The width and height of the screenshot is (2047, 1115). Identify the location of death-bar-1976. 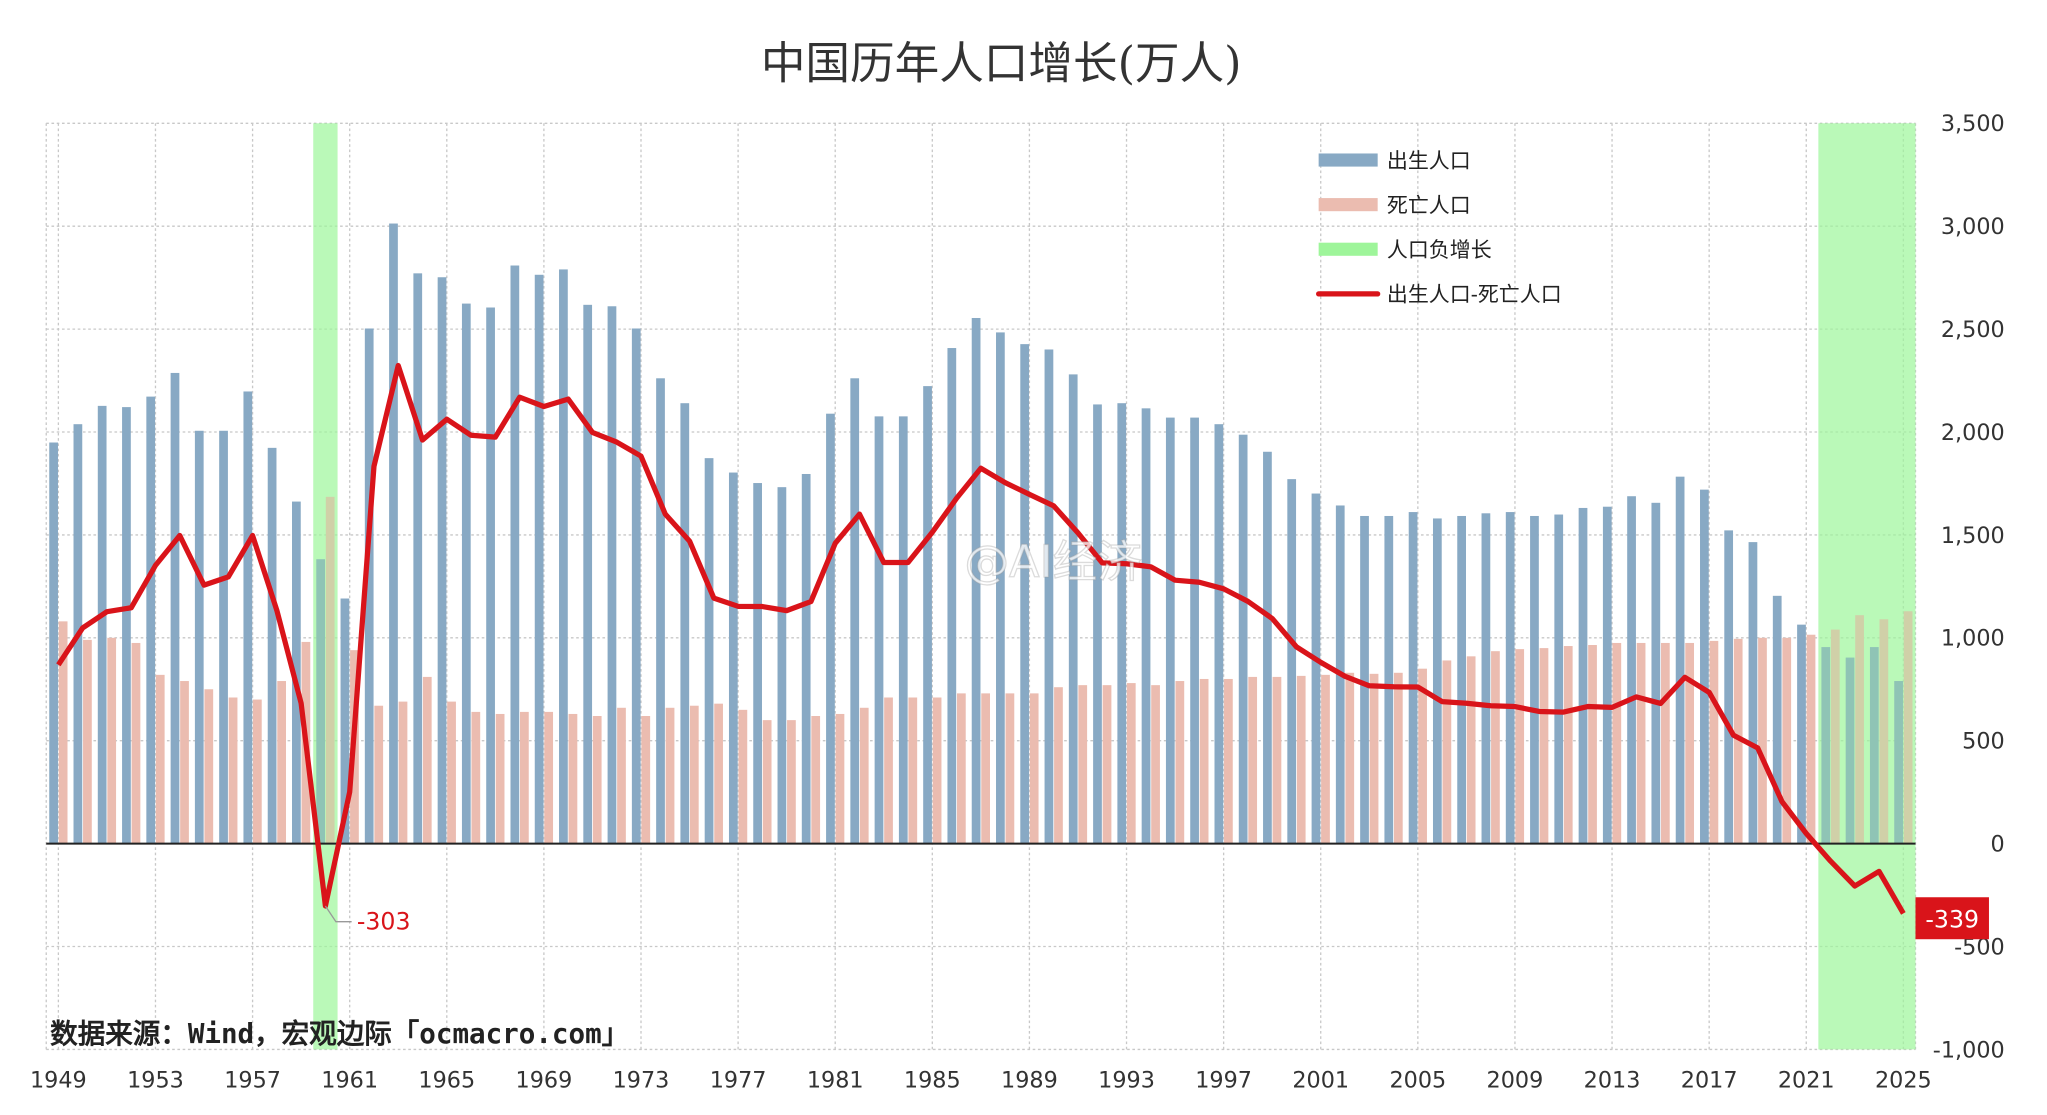
(718, 773).